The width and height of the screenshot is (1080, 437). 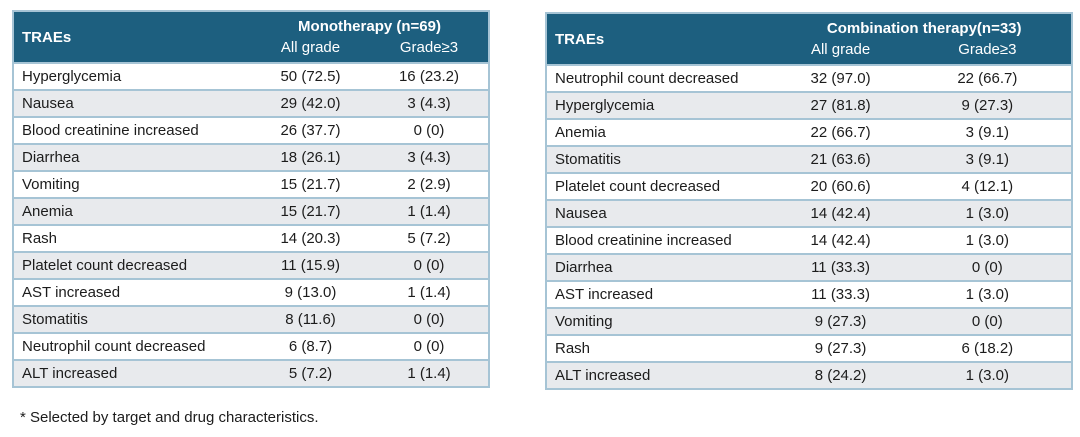 I want to click on cell-grade3: 6 (18.2), so click(x=987, y=348).